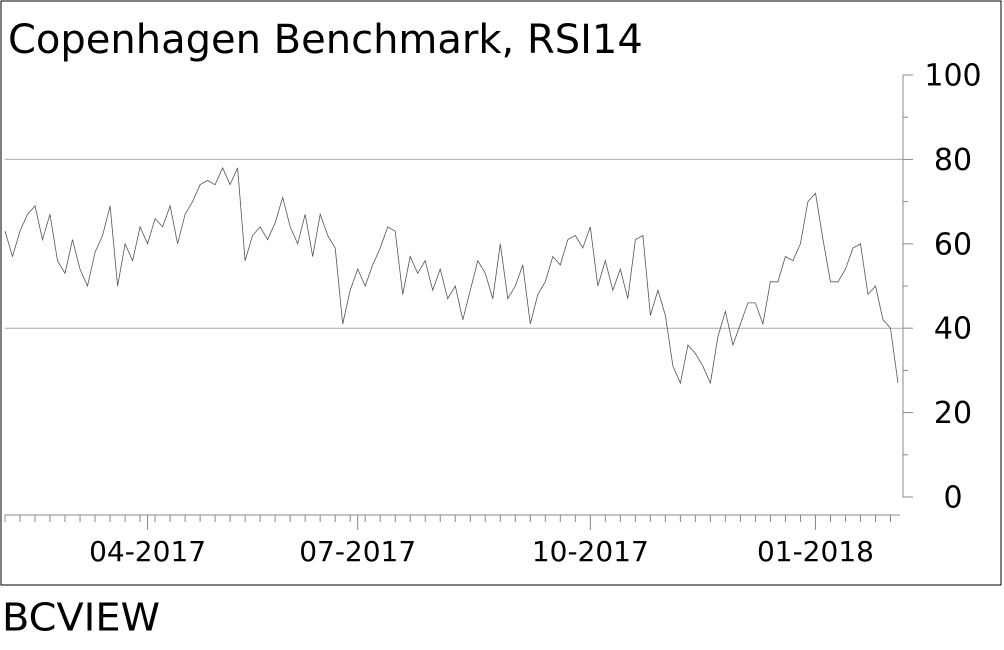 The width and height of the screenshot is (1004, 650). What do you see at coordinates (953, 160) in the screenshot?
I see `y-tick-label: 80` at bounding box center [953, 160].